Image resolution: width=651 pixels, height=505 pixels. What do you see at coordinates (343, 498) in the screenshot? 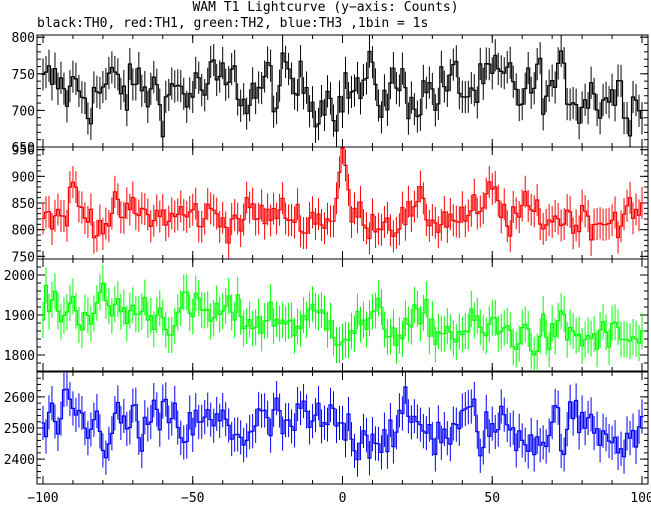
I see `x-tick-label: 0` at bounding box center [343, 498].